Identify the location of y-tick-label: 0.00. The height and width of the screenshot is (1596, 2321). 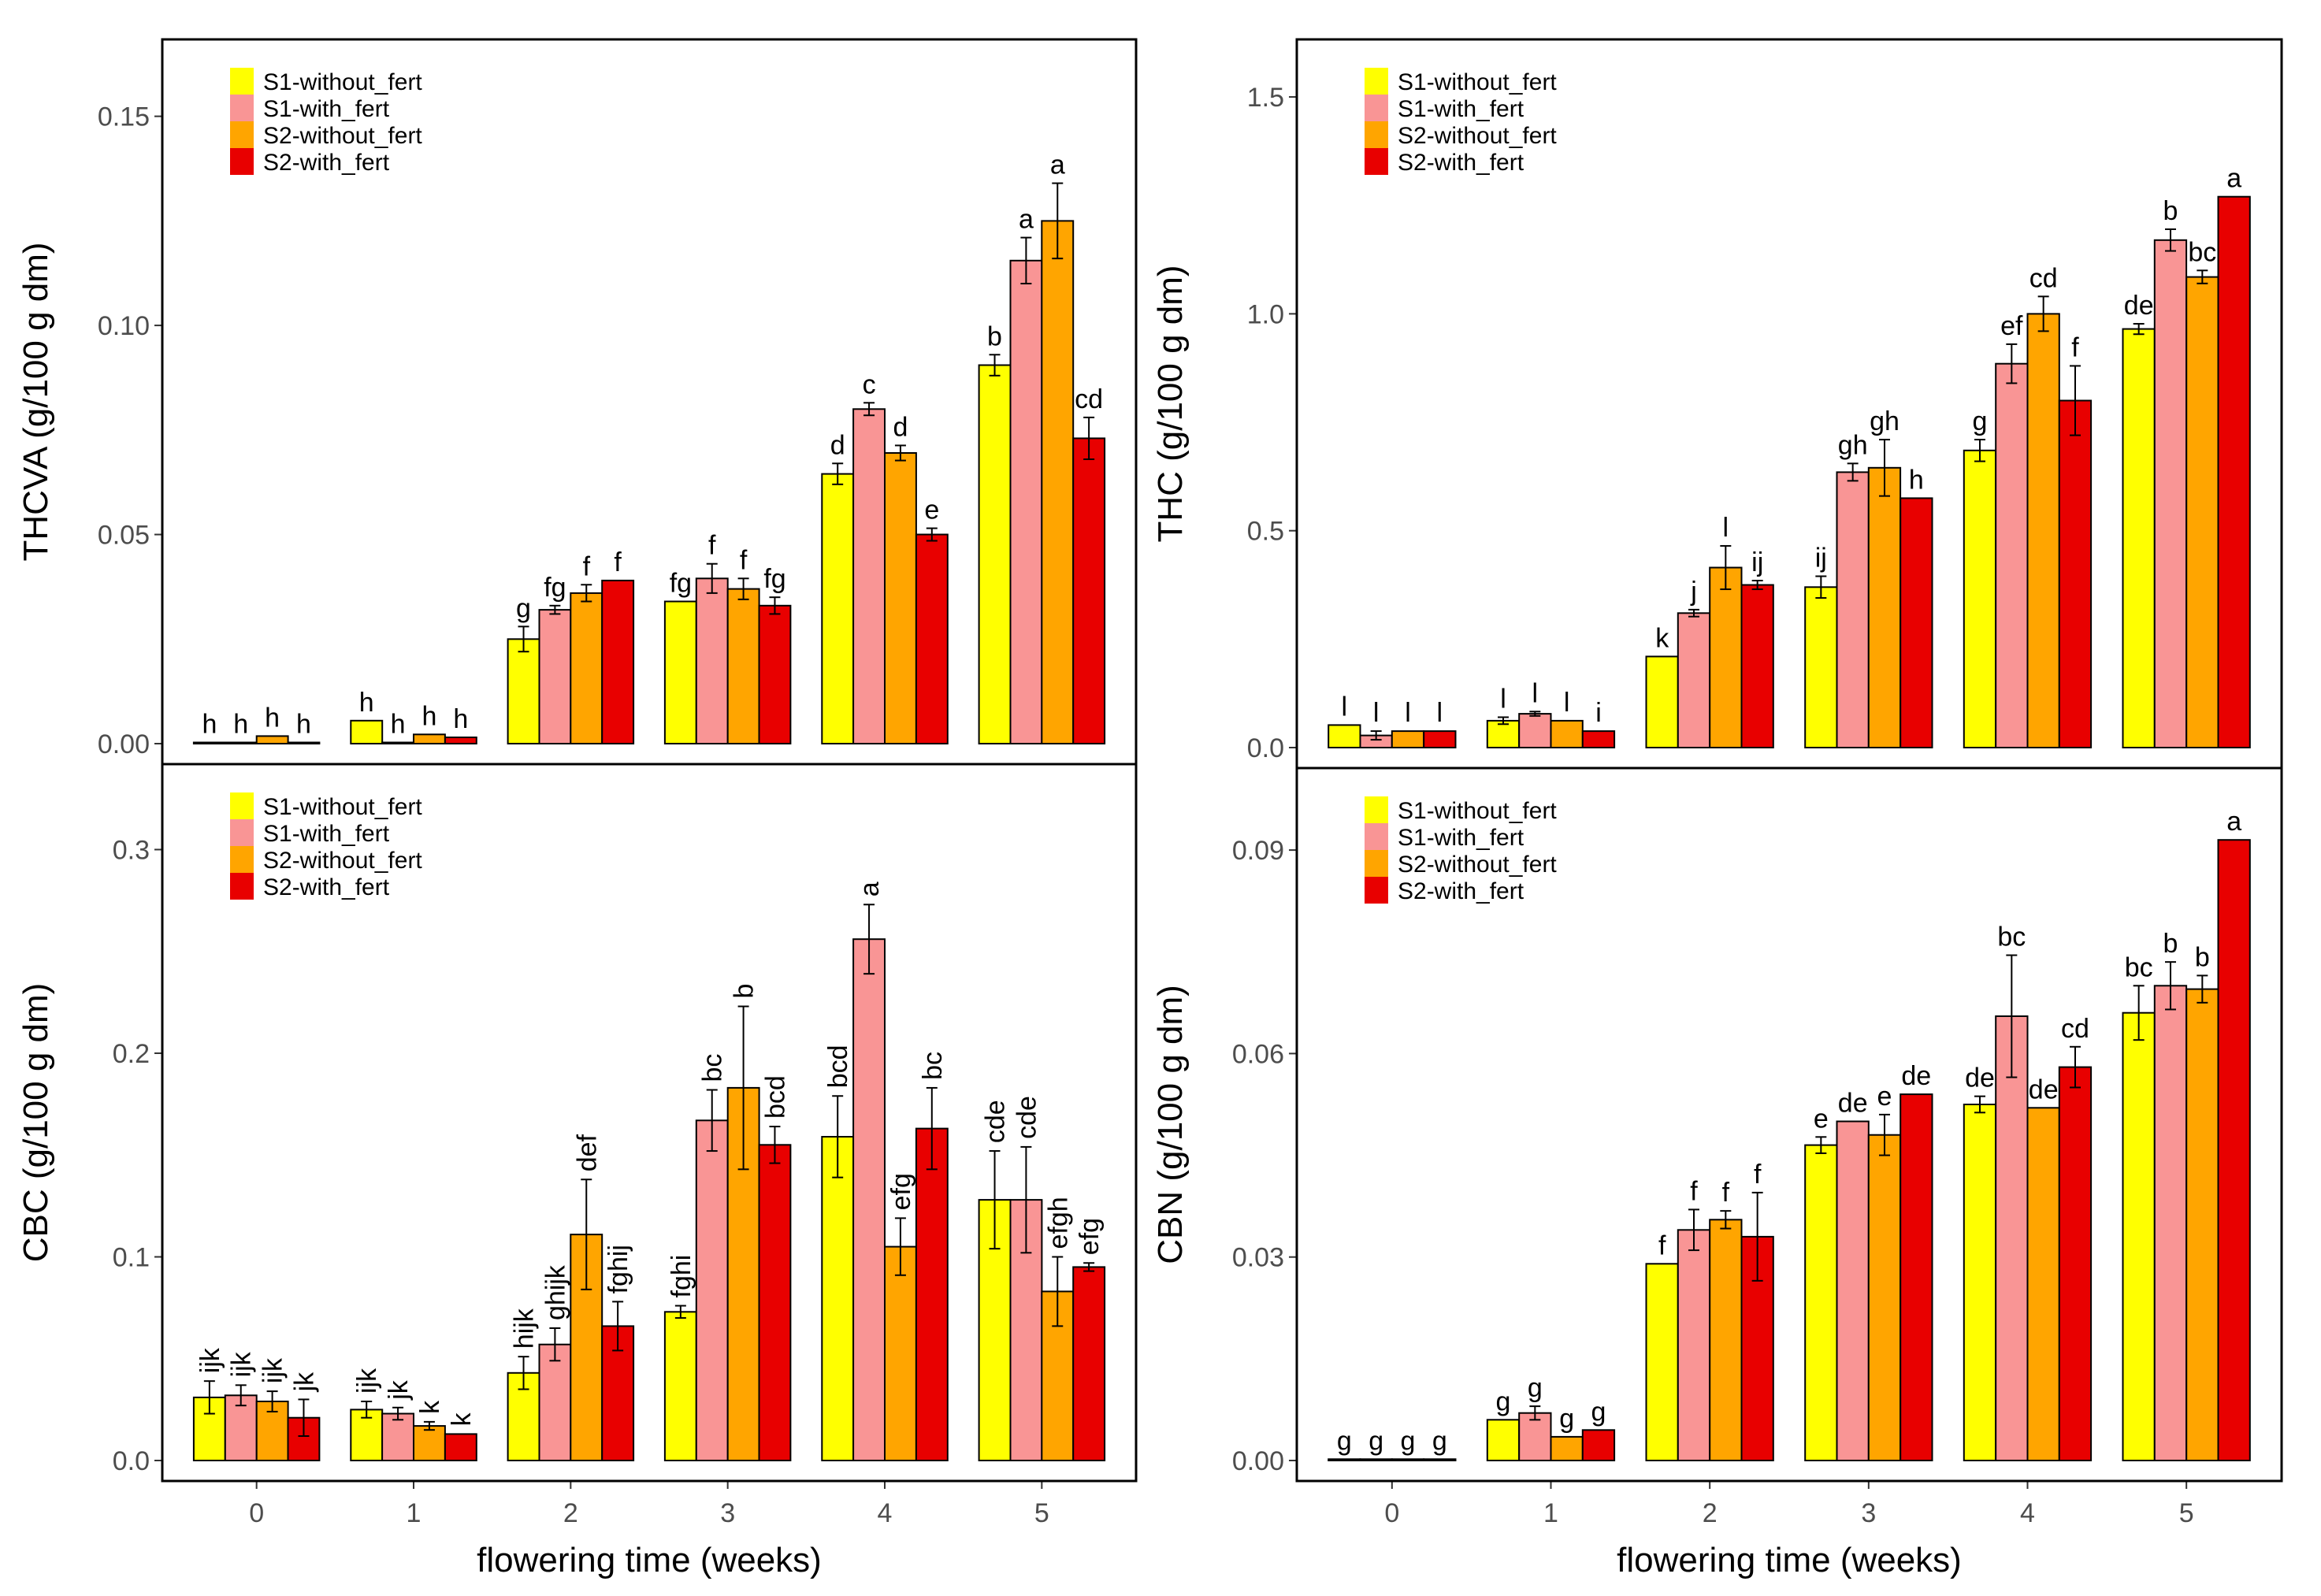
(1258, 1461).